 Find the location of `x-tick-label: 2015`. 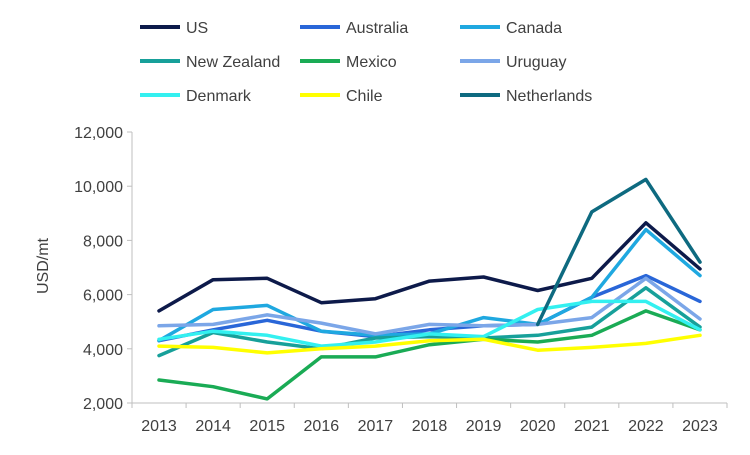

x-tick-label: 2015 is located at coordinates (267, 426).